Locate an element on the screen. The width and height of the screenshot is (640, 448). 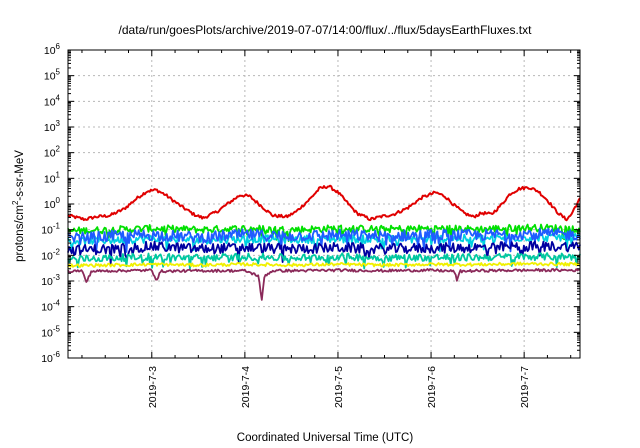
x-tick-label: 2019-7-7 is located at coordinates (525, 387).